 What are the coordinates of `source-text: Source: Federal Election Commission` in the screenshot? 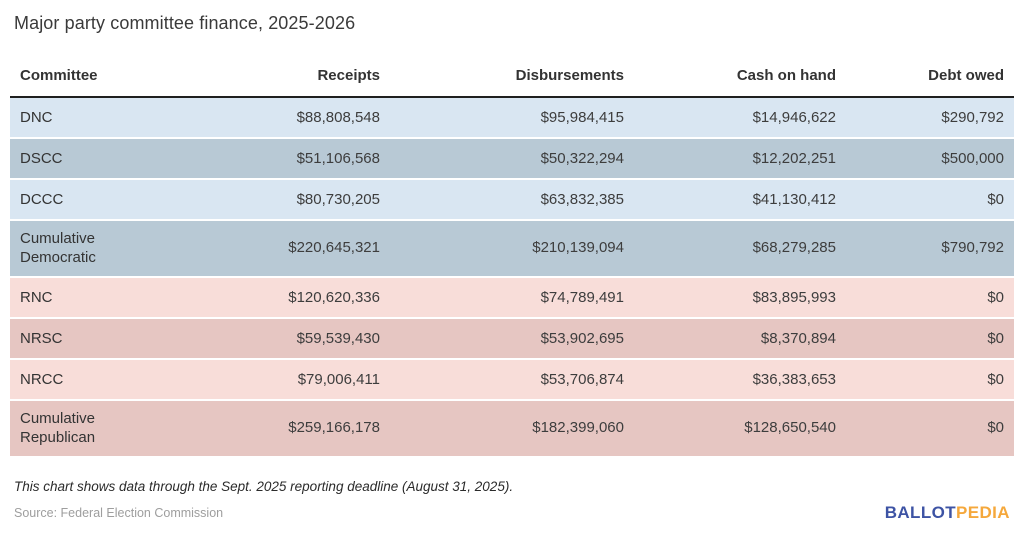 It's located at (119, 513).